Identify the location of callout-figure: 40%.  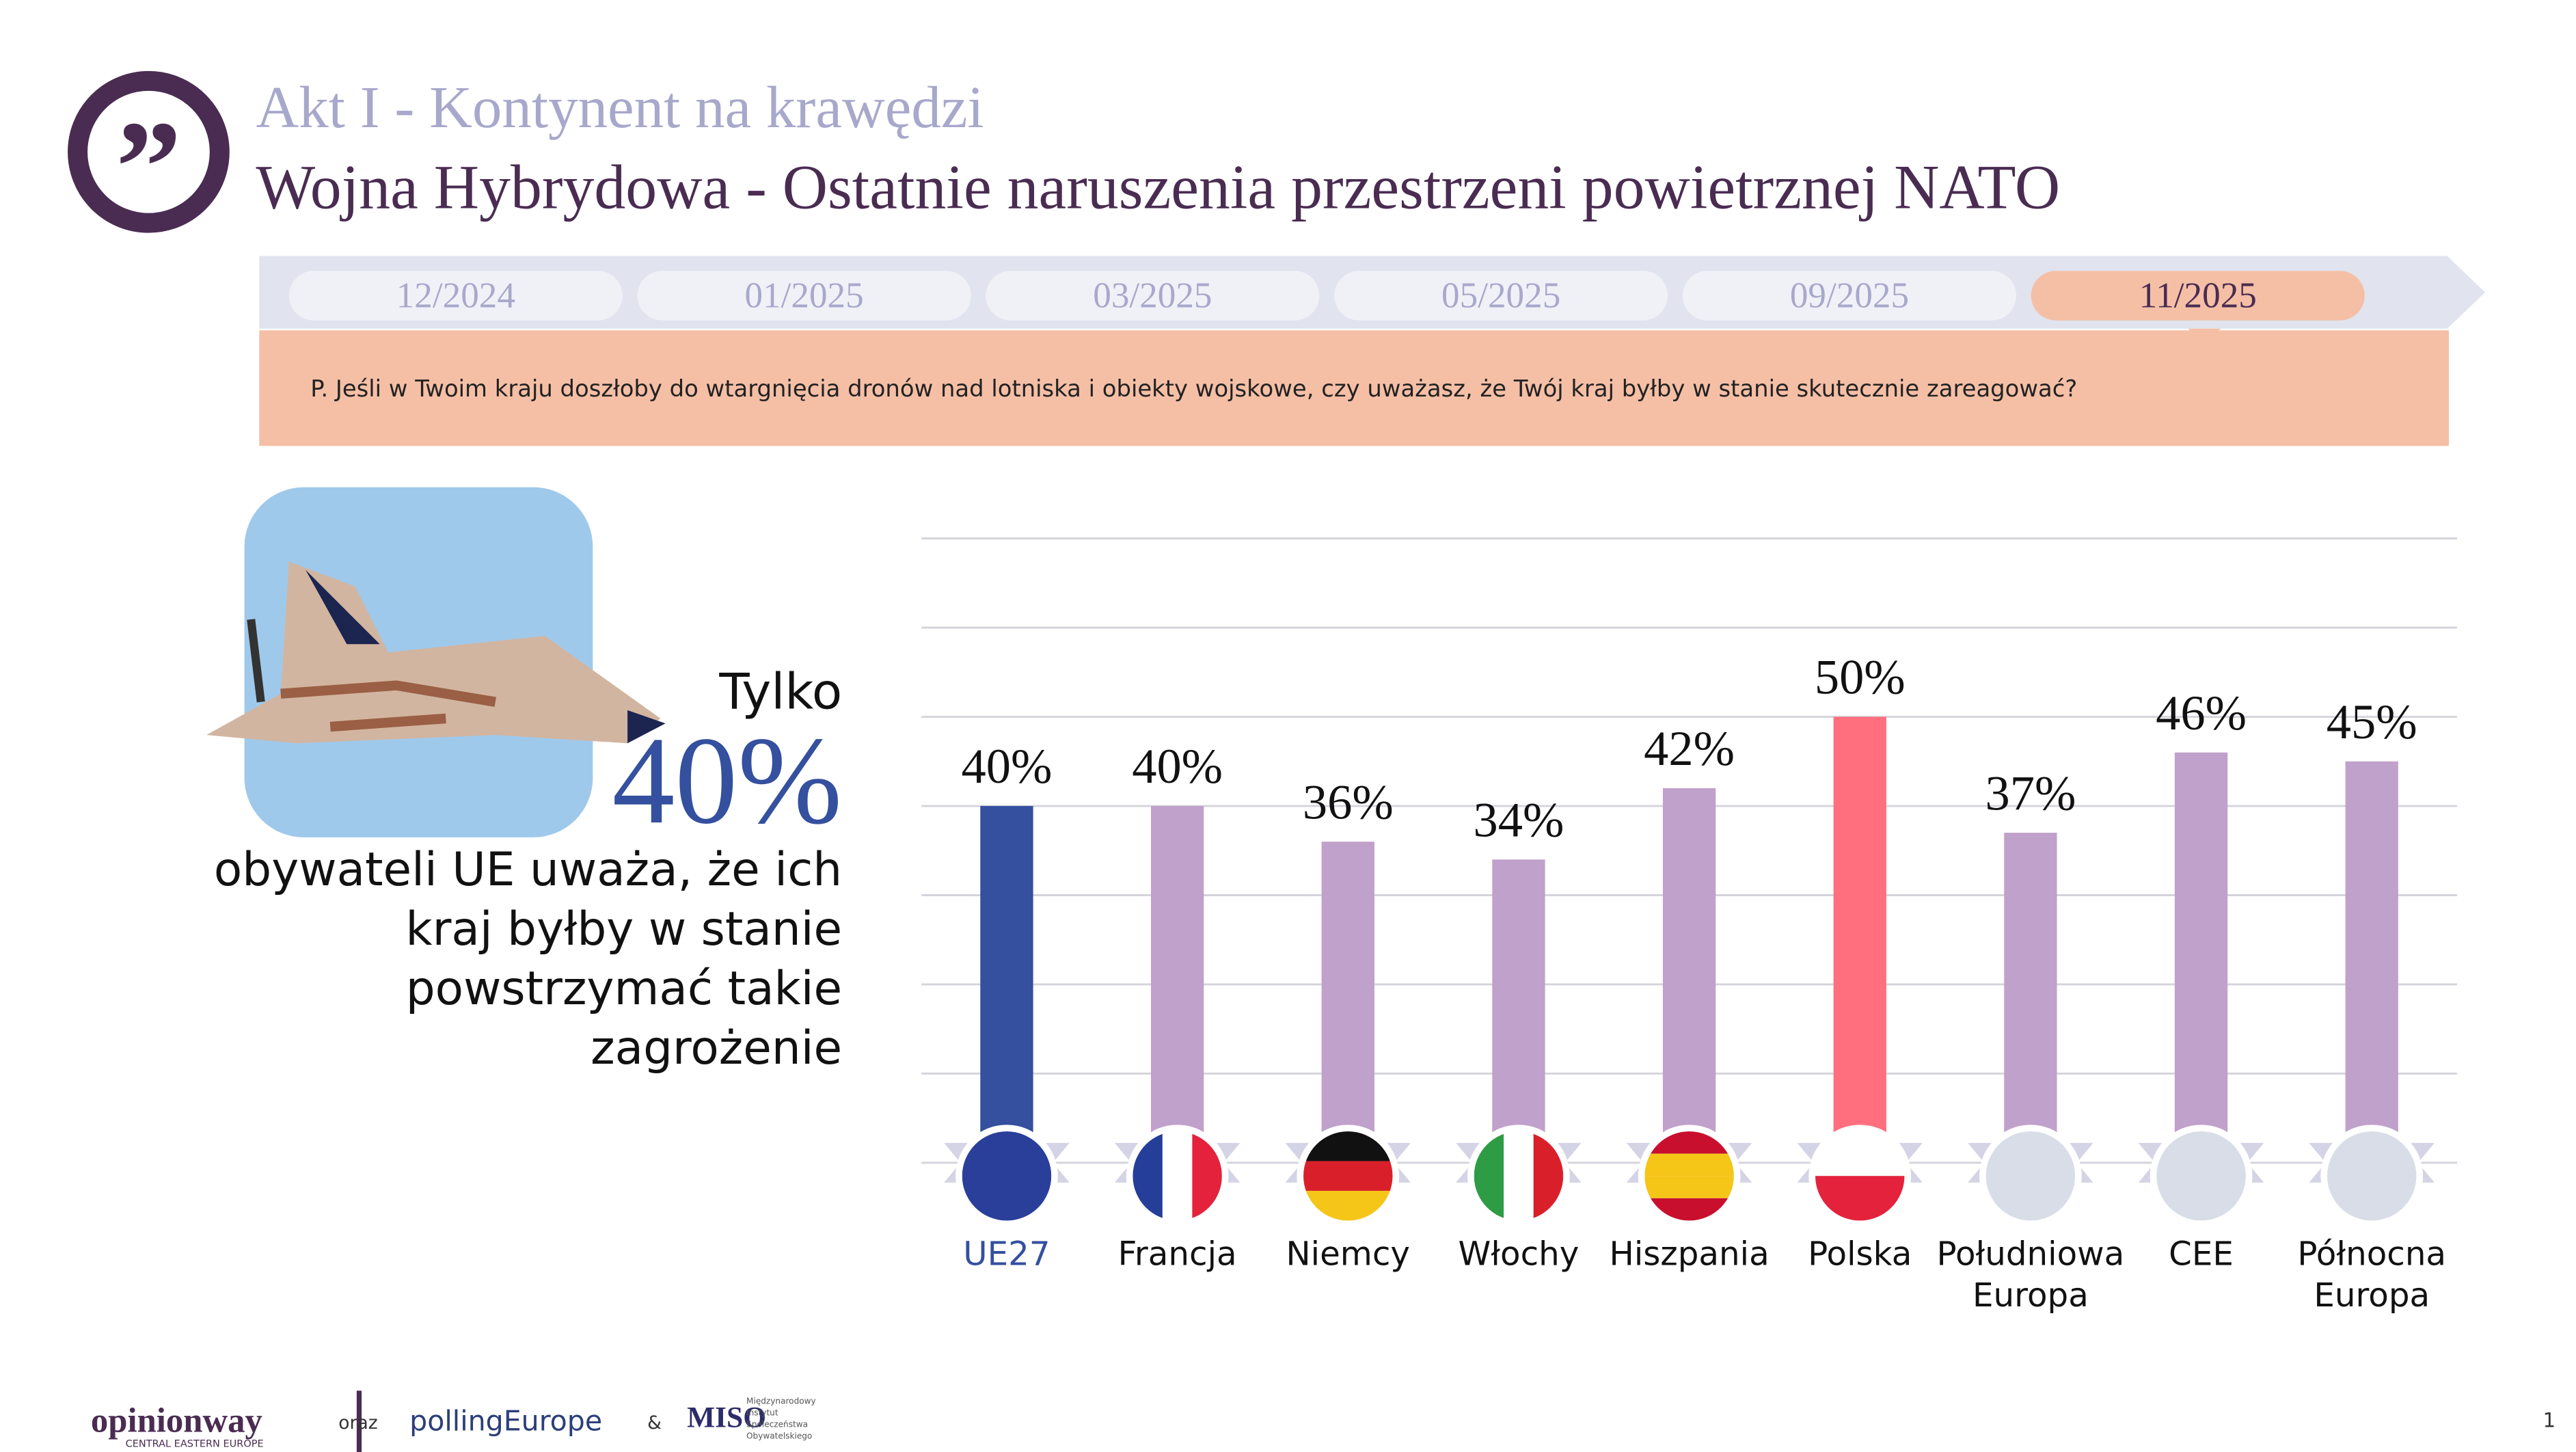
(727, 781).